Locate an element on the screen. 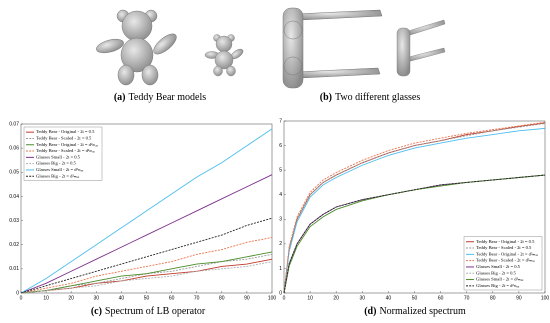 This screenshot has height=323, width=550. y-tick-label: 6 is located at coordinates (280, 146).